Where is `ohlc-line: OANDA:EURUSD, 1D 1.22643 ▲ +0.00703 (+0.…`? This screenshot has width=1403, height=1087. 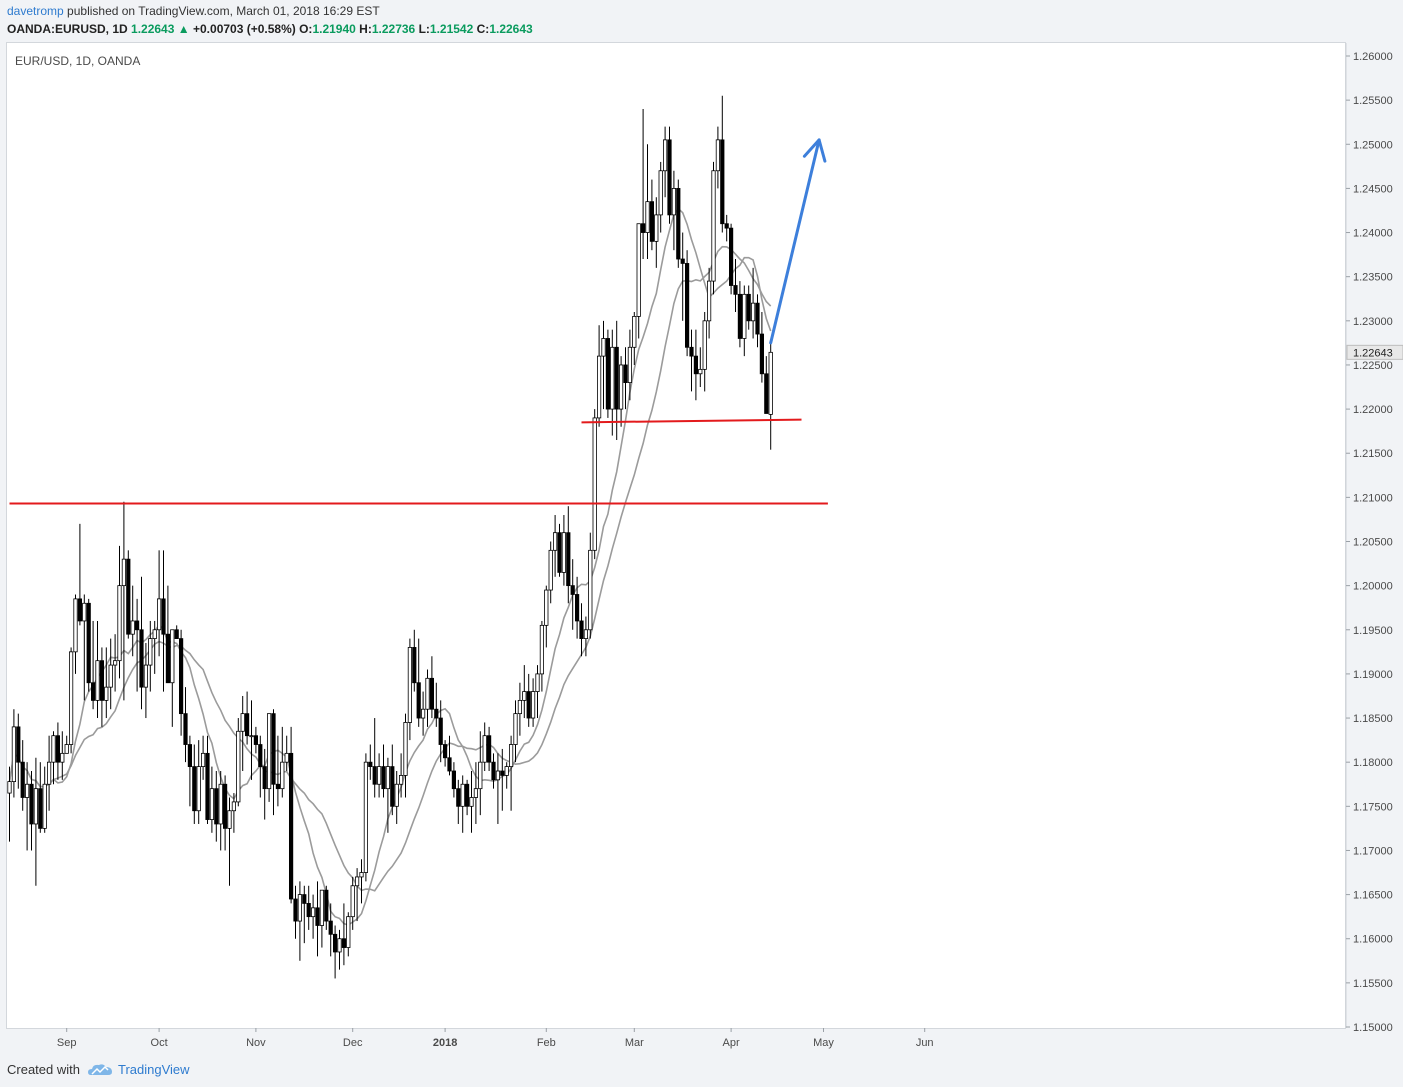 ohlc-line: OANDA:EURUSD, 1D 1.22643 ▲ +0.00703 (+0.… is located at coordinates (270, 29).